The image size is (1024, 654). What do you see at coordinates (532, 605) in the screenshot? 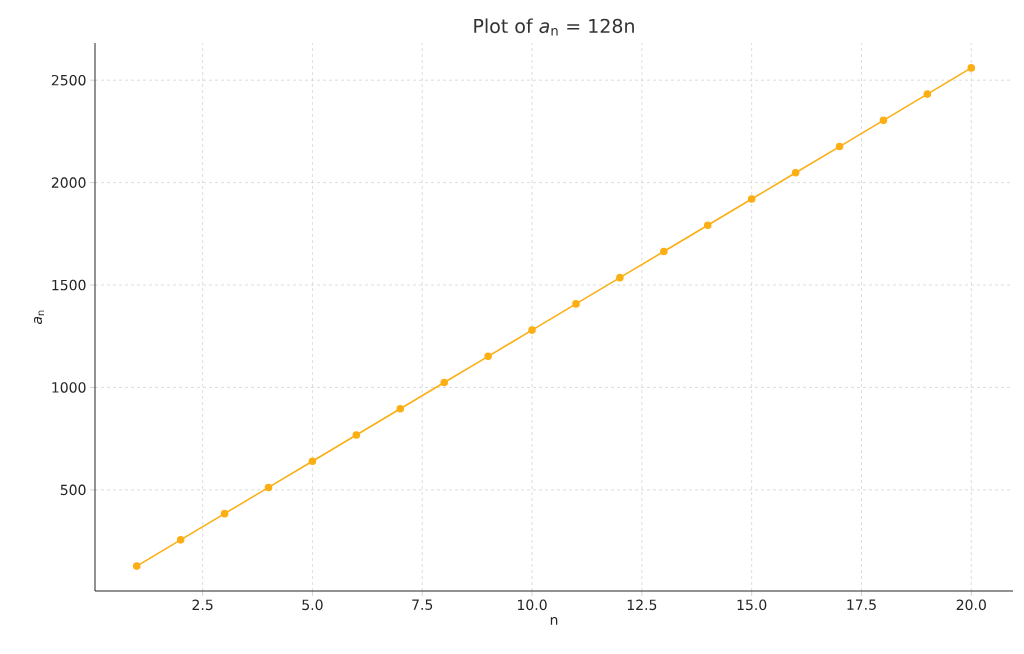
I see `x-tick-label: 10.0` at bounding box center [532, 605].